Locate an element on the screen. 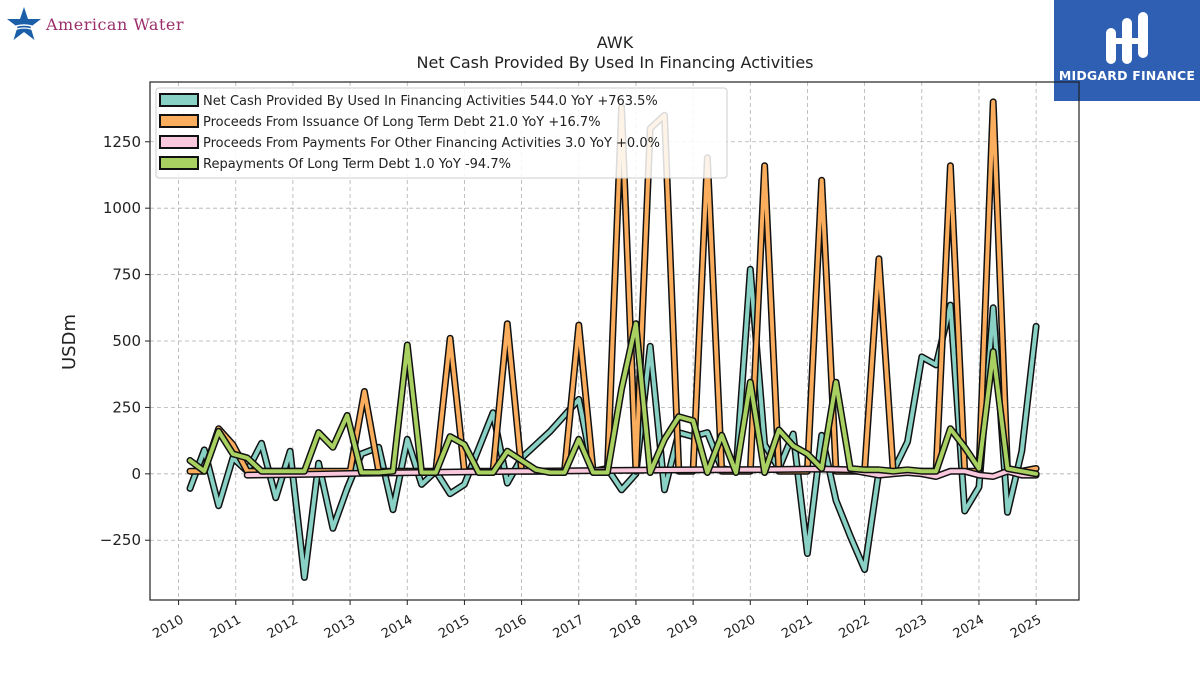 The height and width of the screenshot is (675, 1200). x-tick-label: 2010 is located at coordinates (168, 627).